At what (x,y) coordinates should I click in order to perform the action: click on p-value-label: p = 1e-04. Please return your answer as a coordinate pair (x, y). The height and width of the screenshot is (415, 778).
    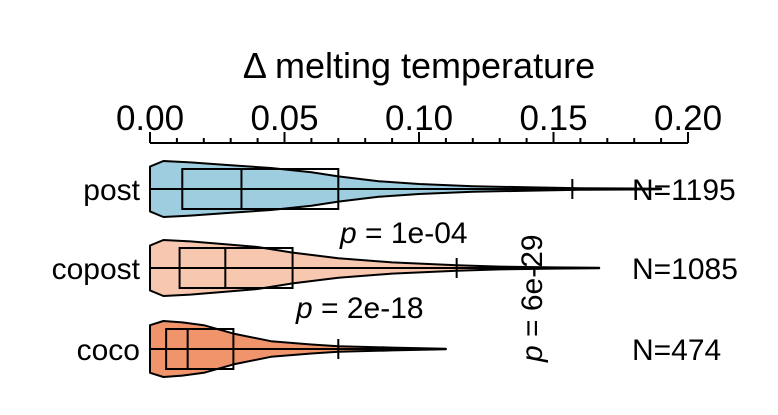
    Looking at the image, I should click on (403, 233).